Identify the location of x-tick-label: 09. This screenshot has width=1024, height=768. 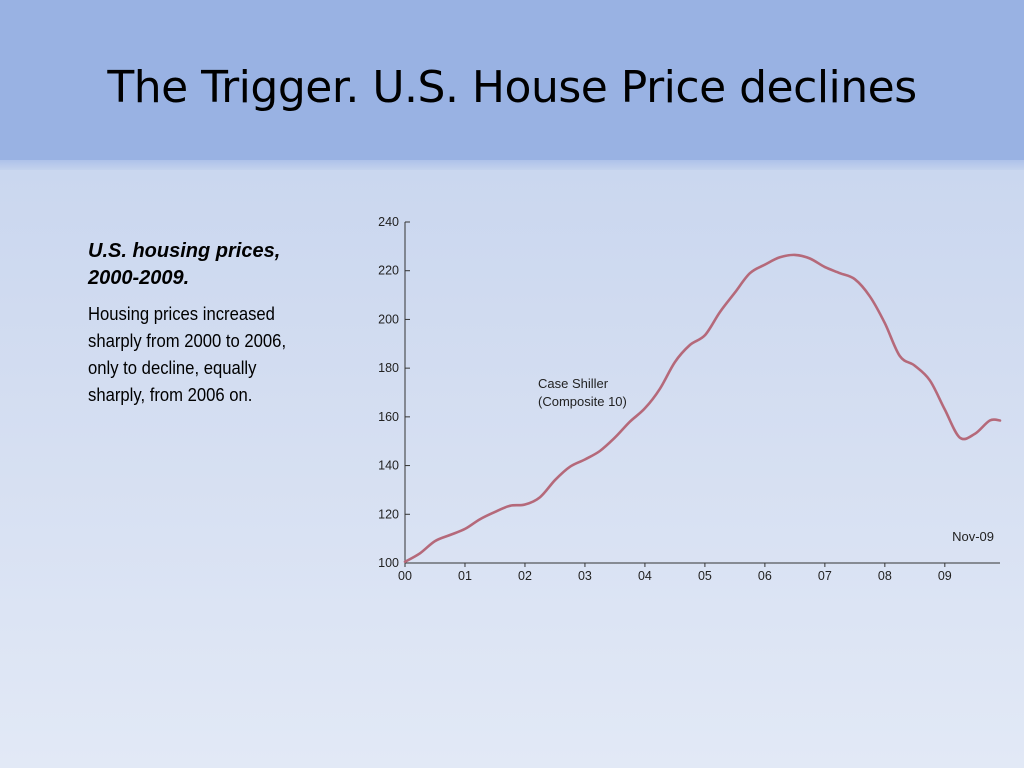
(945, 576).